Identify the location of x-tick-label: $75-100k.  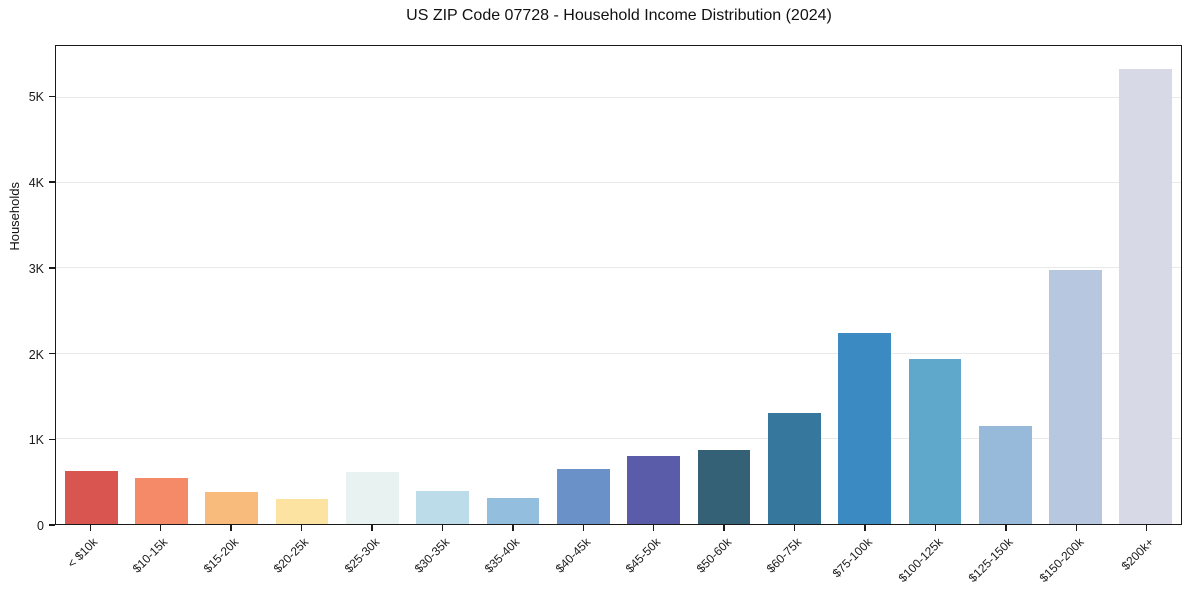
(852, 558).